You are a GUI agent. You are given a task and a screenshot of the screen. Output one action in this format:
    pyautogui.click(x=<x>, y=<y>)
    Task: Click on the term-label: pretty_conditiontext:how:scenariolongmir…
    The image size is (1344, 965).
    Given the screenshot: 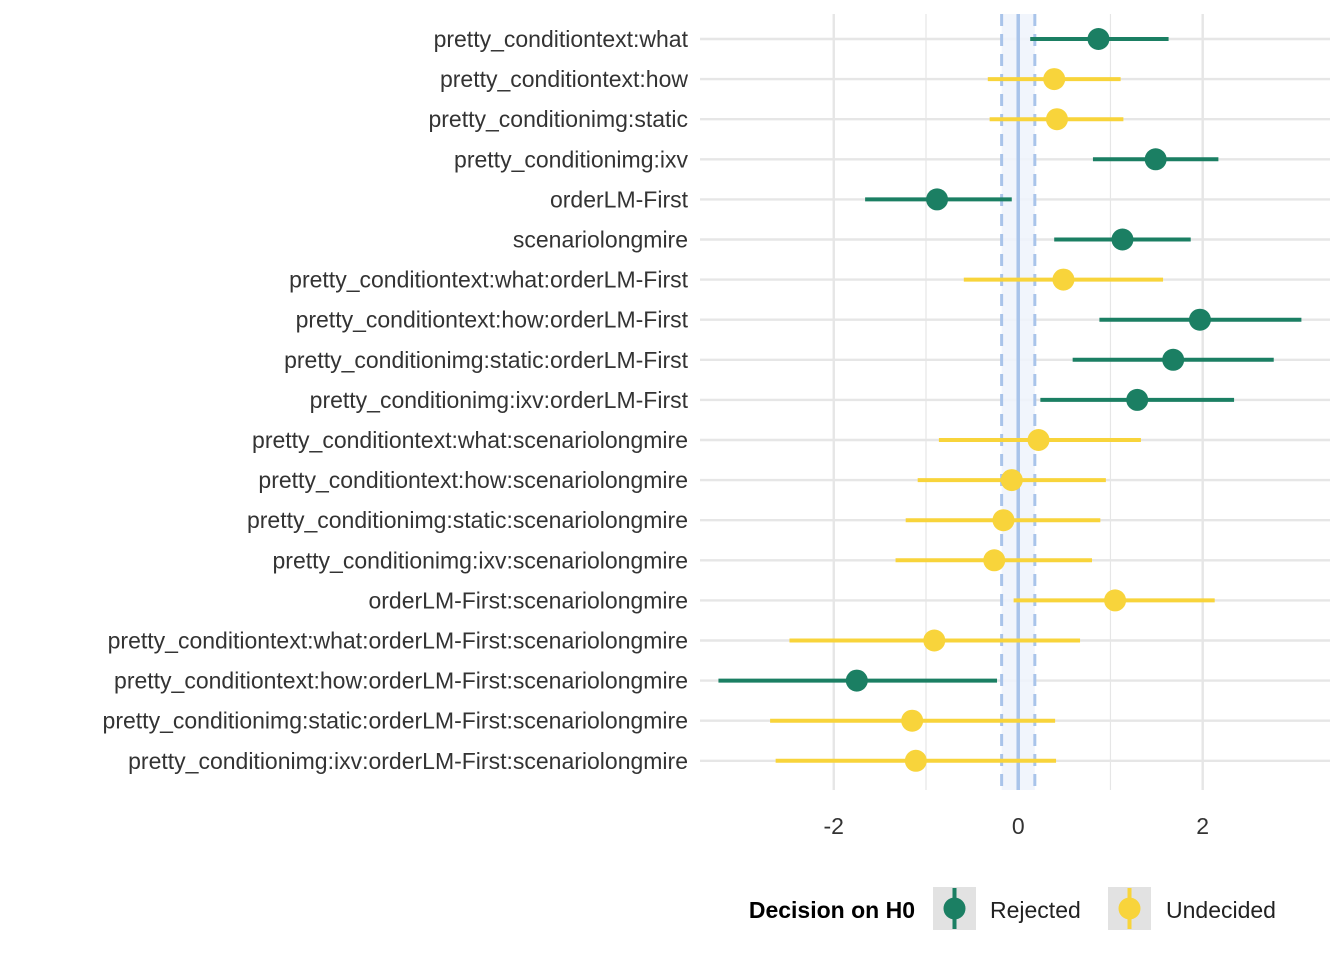 What is the action you would take?
    pyautogui.click(x=473, y=480)
    